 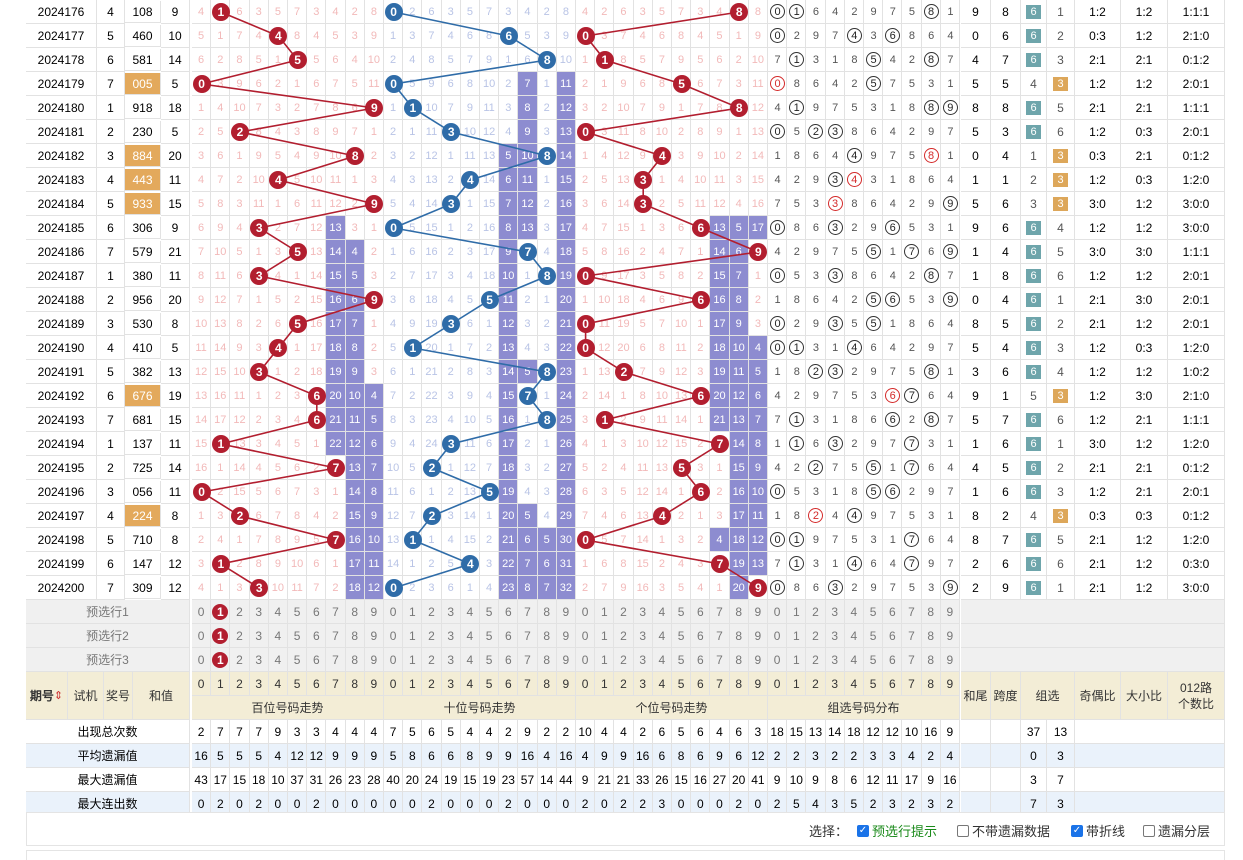 What do you see at coordinates (1098, 830) in the screenshot?
I see `option-with-lines: ✓ 带折线` at bounding box center [1098, 830].